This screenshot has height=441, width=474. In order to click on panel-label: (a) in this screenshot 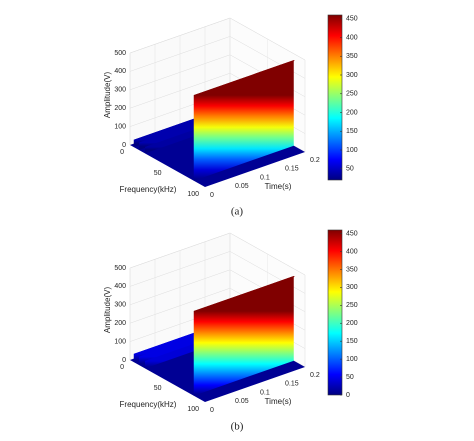, I will do `click(237, 212)`.